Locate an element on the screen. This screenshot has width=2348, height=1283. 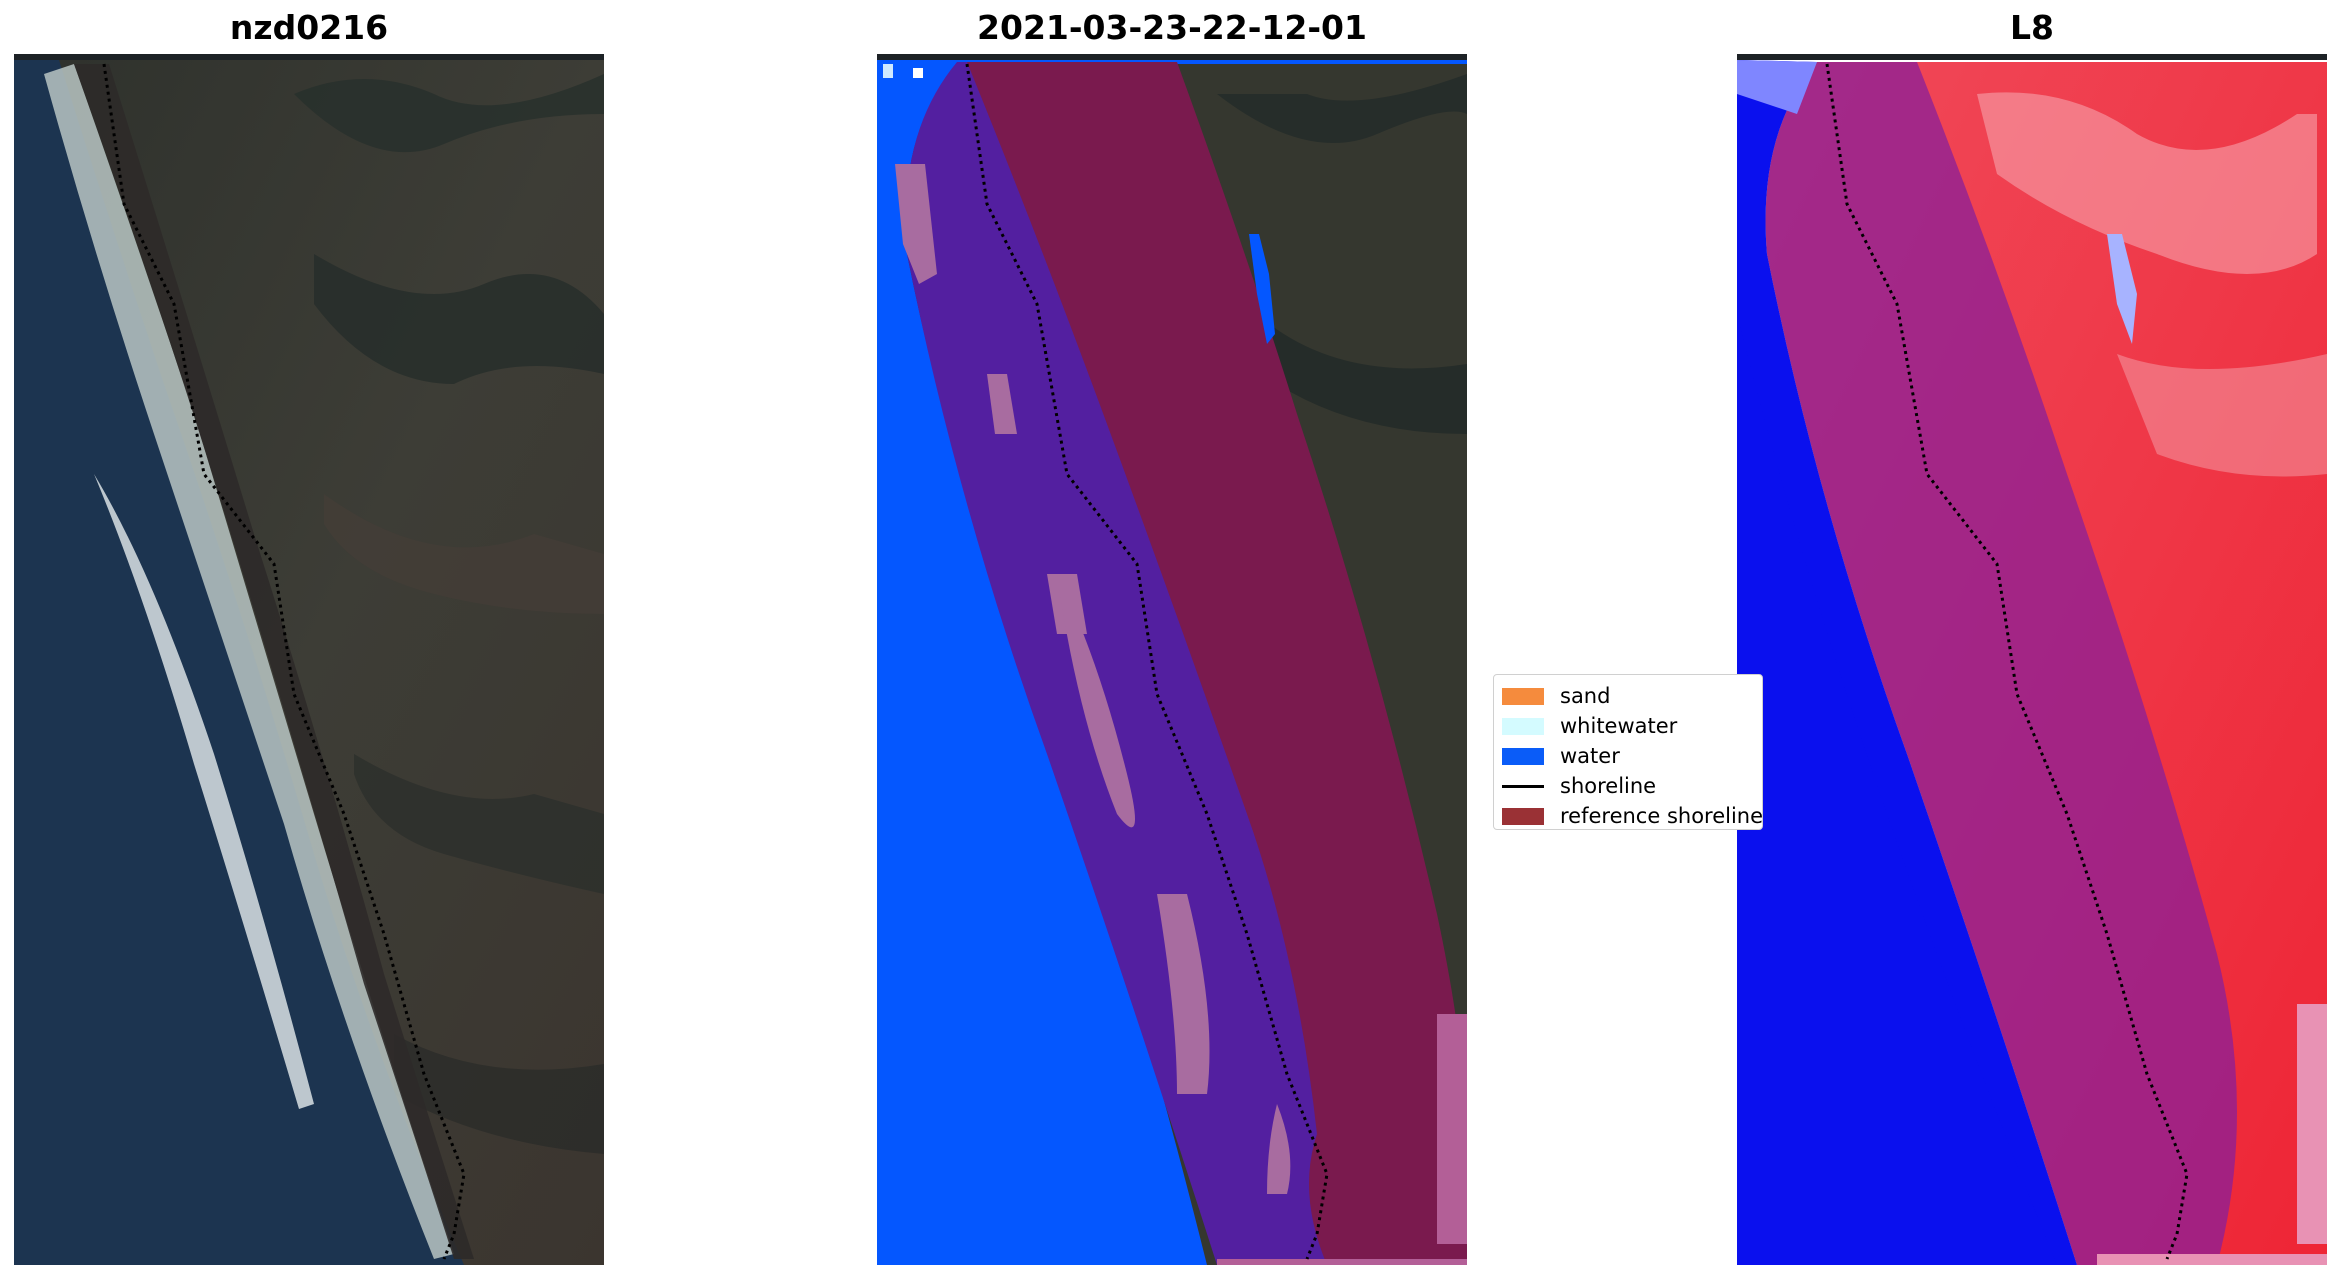
legend-swatch-water is located at coordinates (1523, 756).